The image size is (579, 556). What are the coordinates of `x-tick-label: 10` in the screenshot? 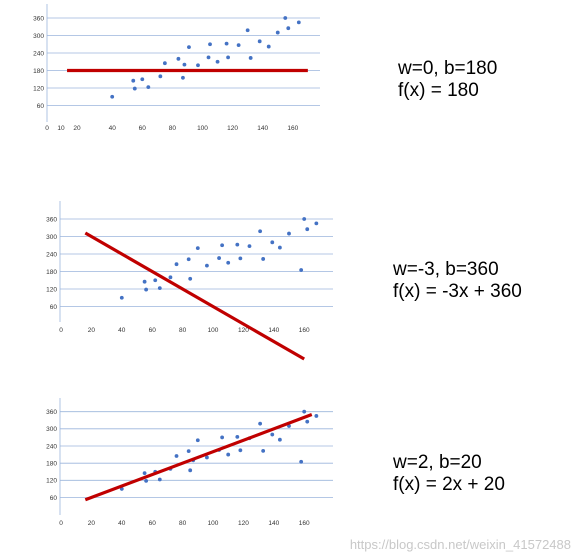 It's located at (61, 128).